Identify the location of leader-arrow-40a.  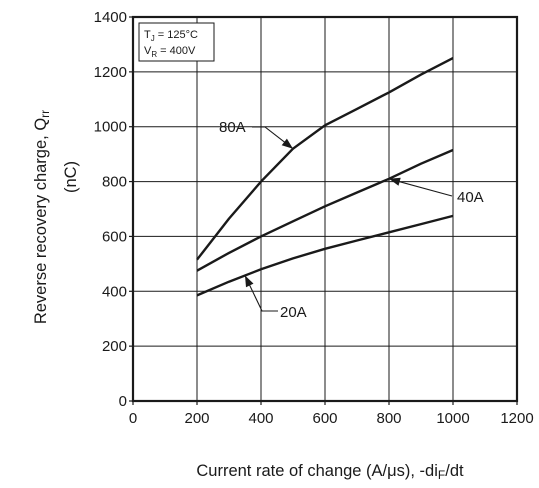
(395, 181).